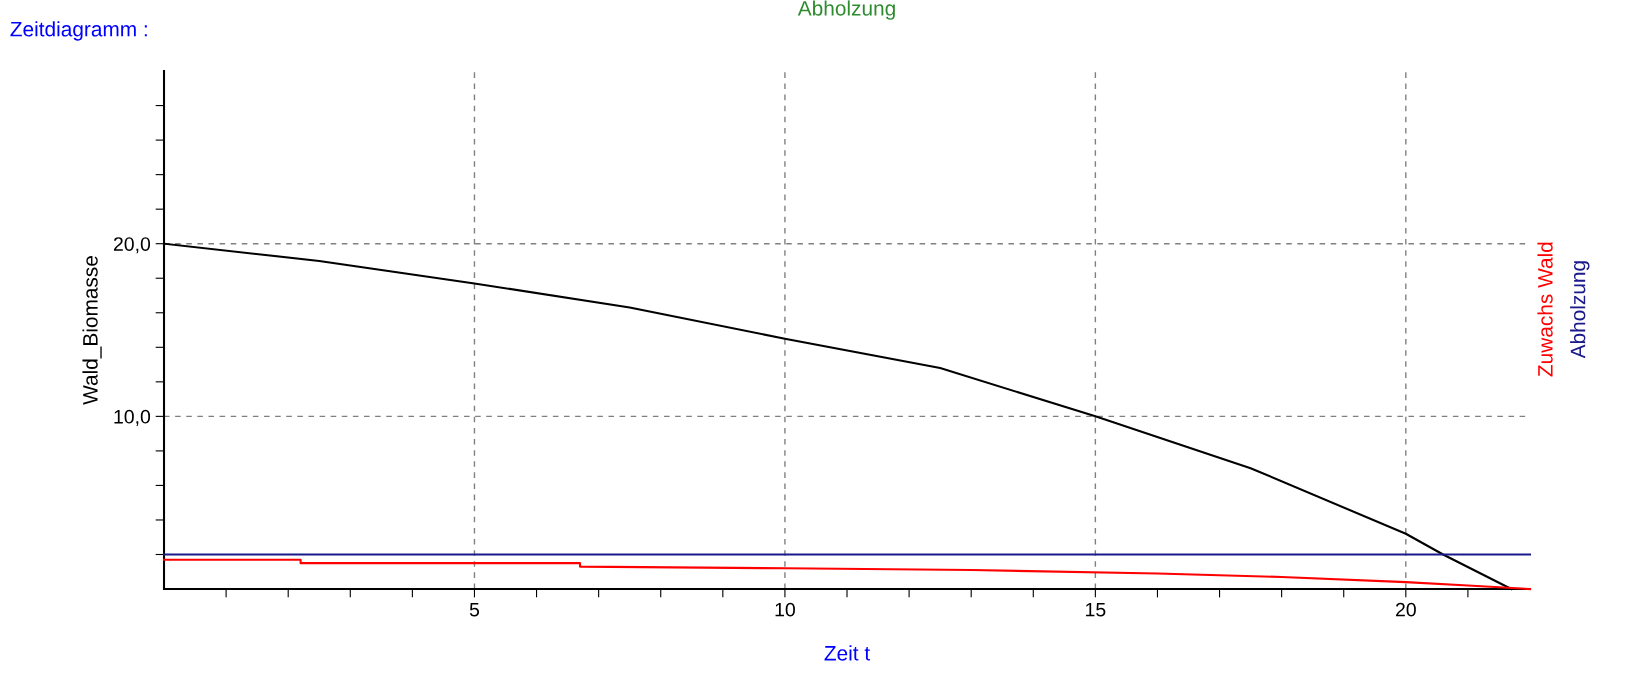  What do you see at coordinates (1545, 309) in the screenshot?
I see `text: Zuwachs Wald` at bounding box center [1545, 309].